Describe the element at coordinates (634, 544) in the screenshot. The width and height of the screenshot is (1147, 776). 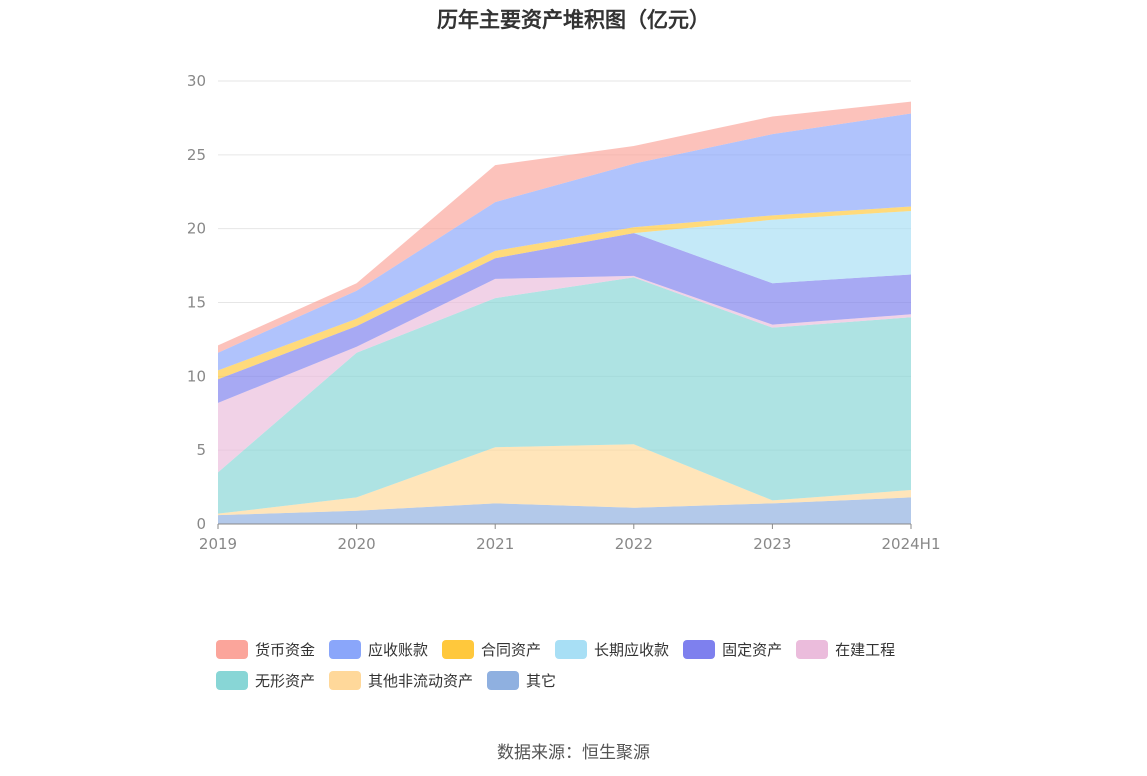
I see `x-tick-label: 2022` at that location.